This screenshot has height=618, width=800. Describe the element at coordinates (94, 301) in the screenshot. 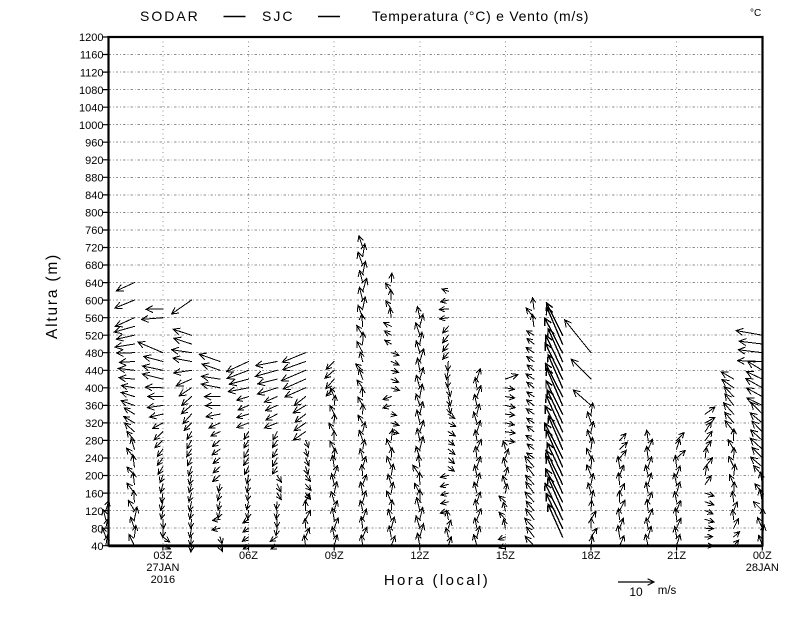

I see `svg-text: 600` at that location.